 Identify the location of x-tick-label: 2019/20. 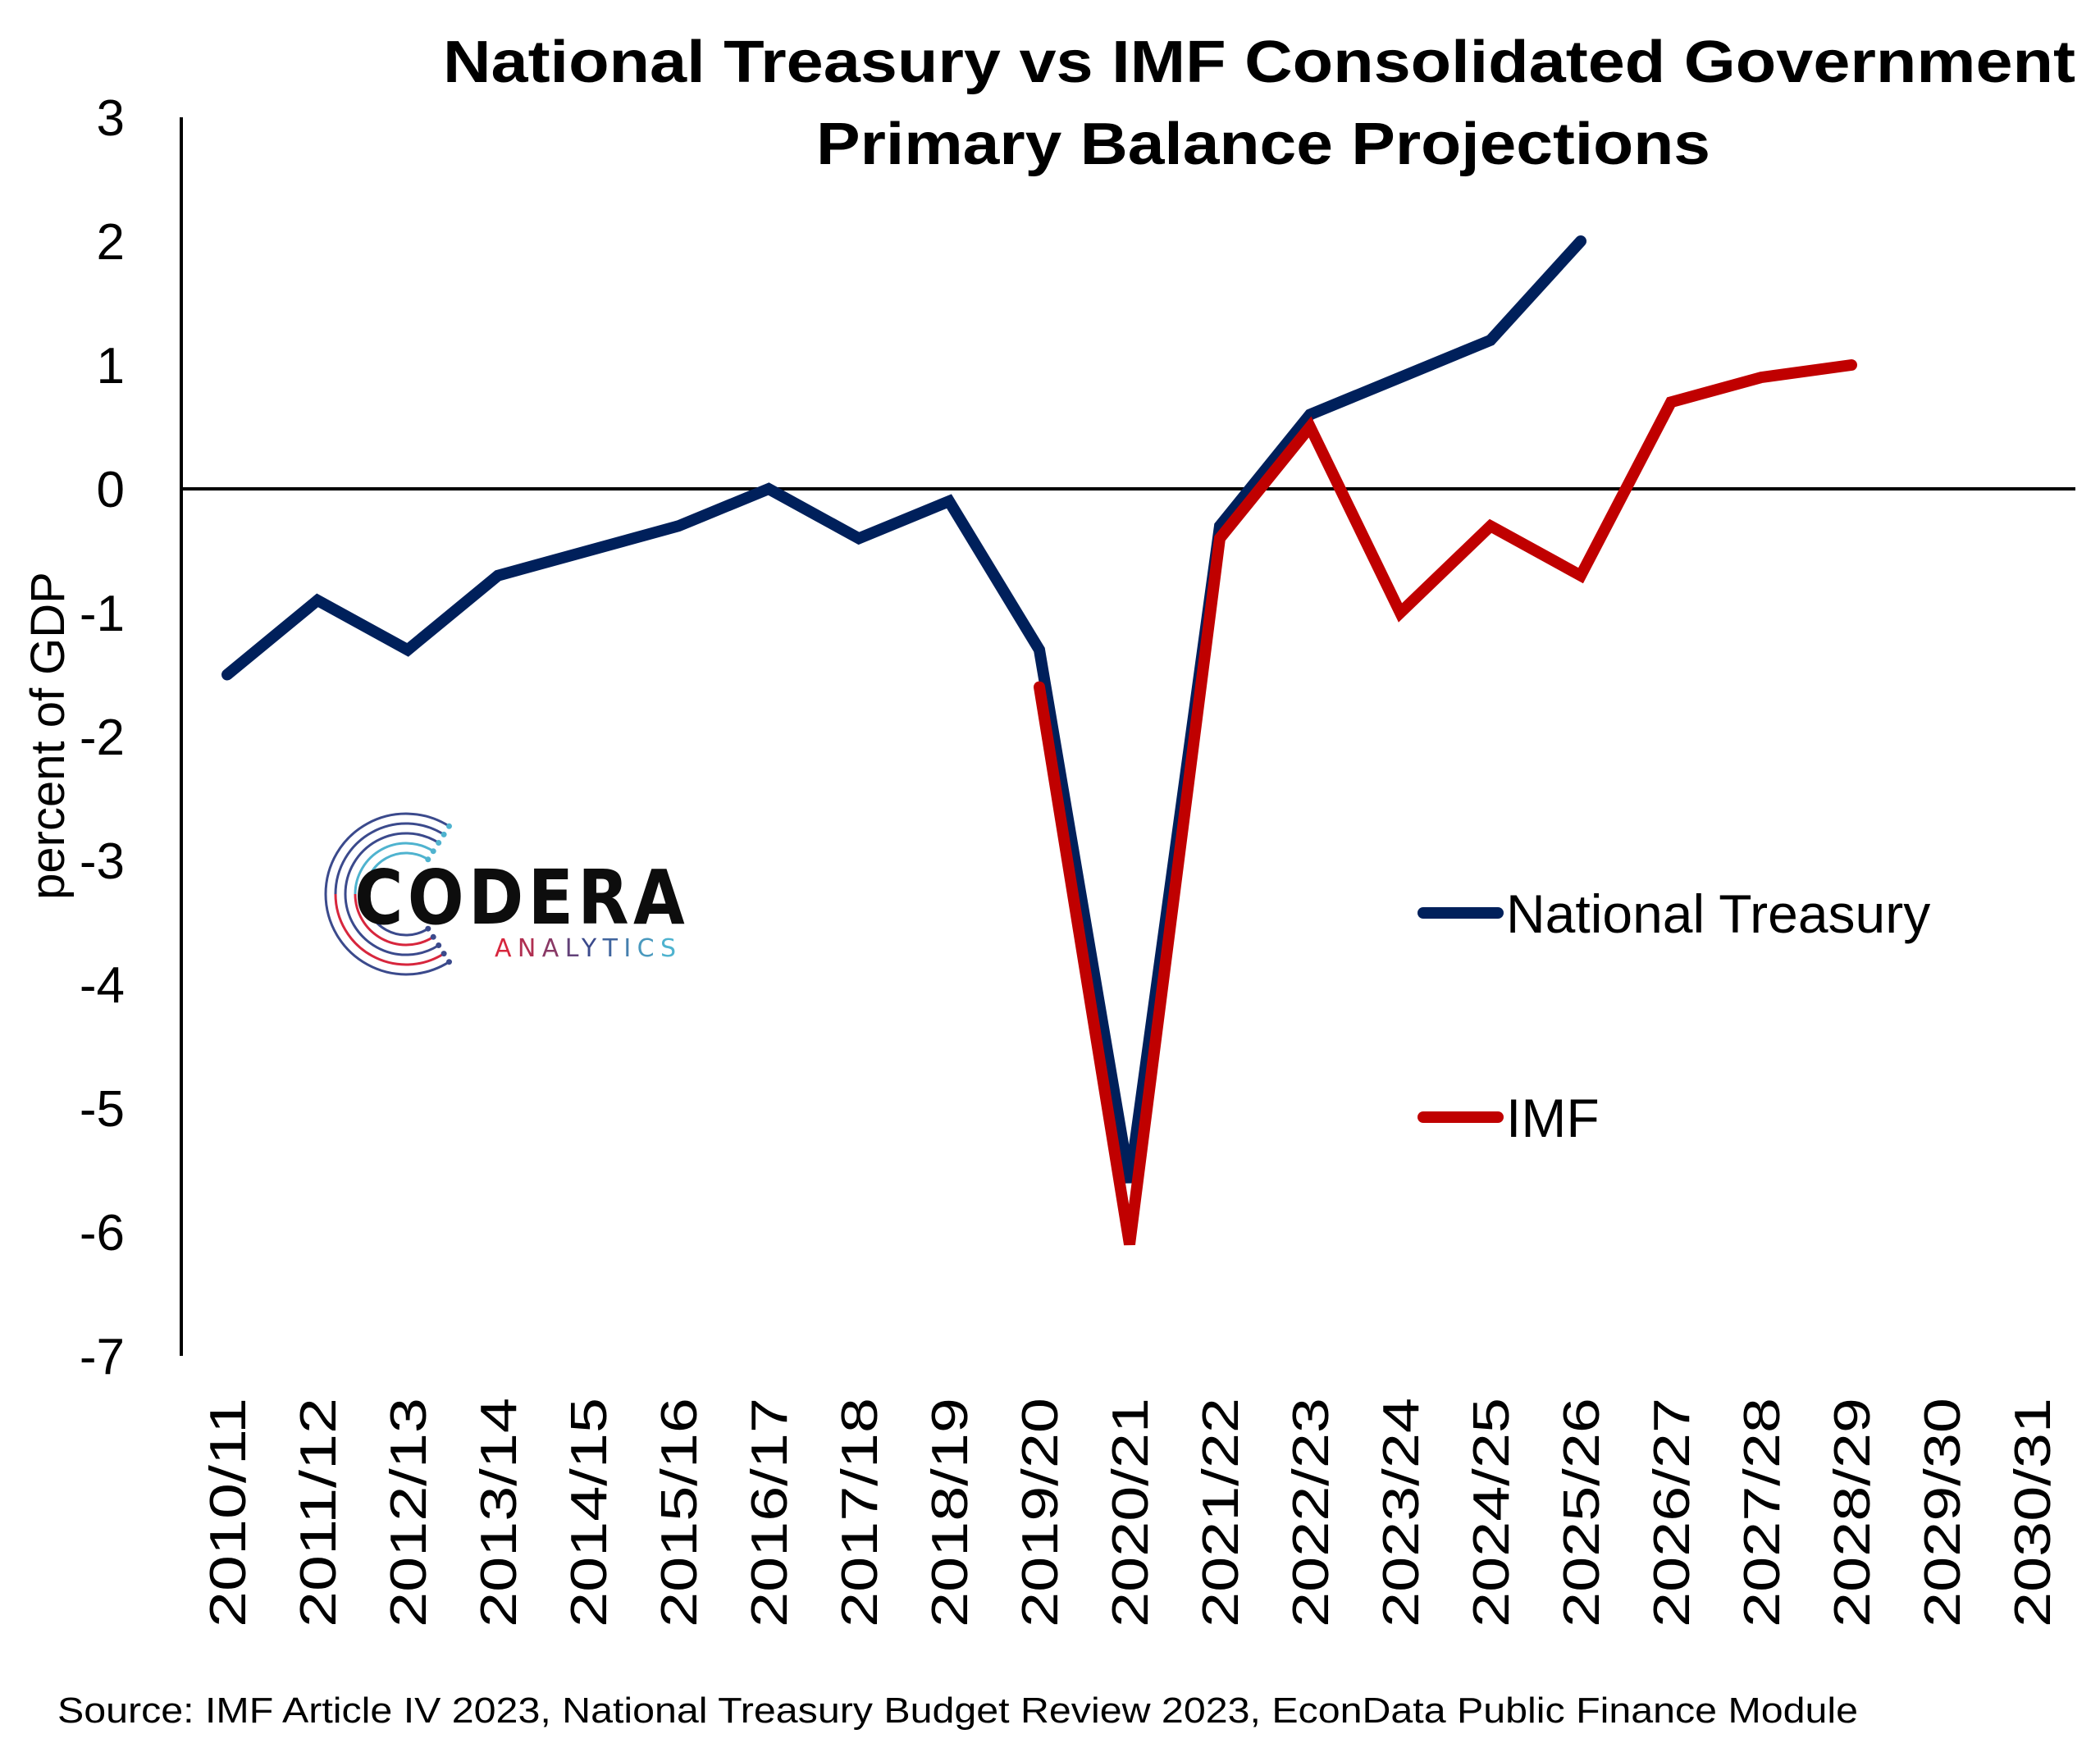
(1040, 1512).